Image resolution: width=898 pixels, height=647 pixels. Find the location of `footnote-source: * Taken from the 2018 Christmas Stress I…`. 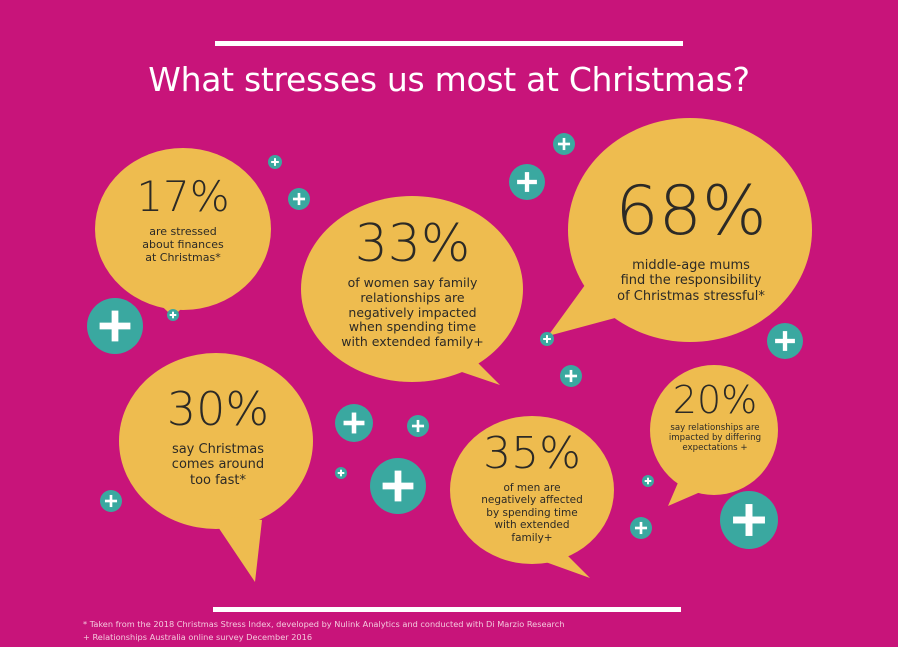

footnote-source: * Taken from the 2018 Christmas Stress I… is located at coordinates (324, 624).